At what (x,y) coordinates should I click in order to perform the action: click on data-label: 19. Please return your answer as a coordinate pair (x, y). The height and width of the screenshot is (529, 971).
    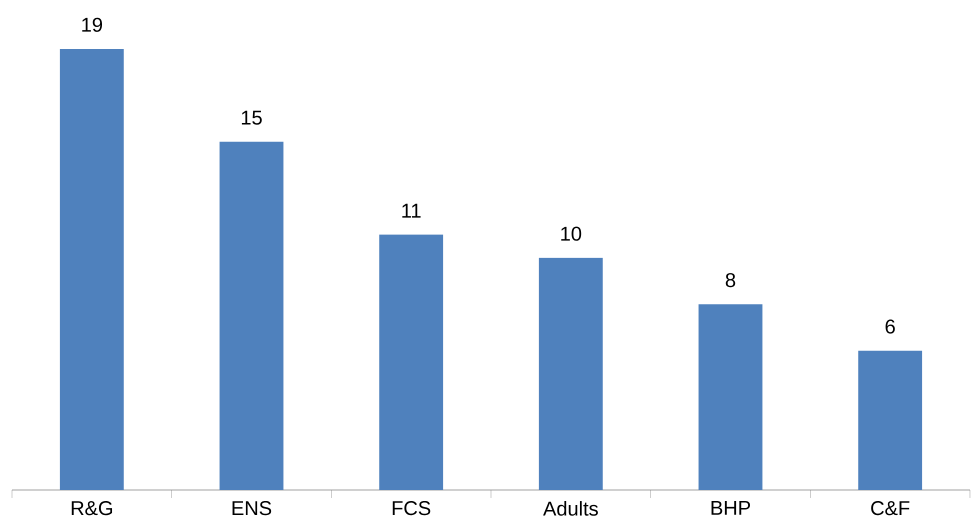
    Looking at the image, I should click on (92, 25).